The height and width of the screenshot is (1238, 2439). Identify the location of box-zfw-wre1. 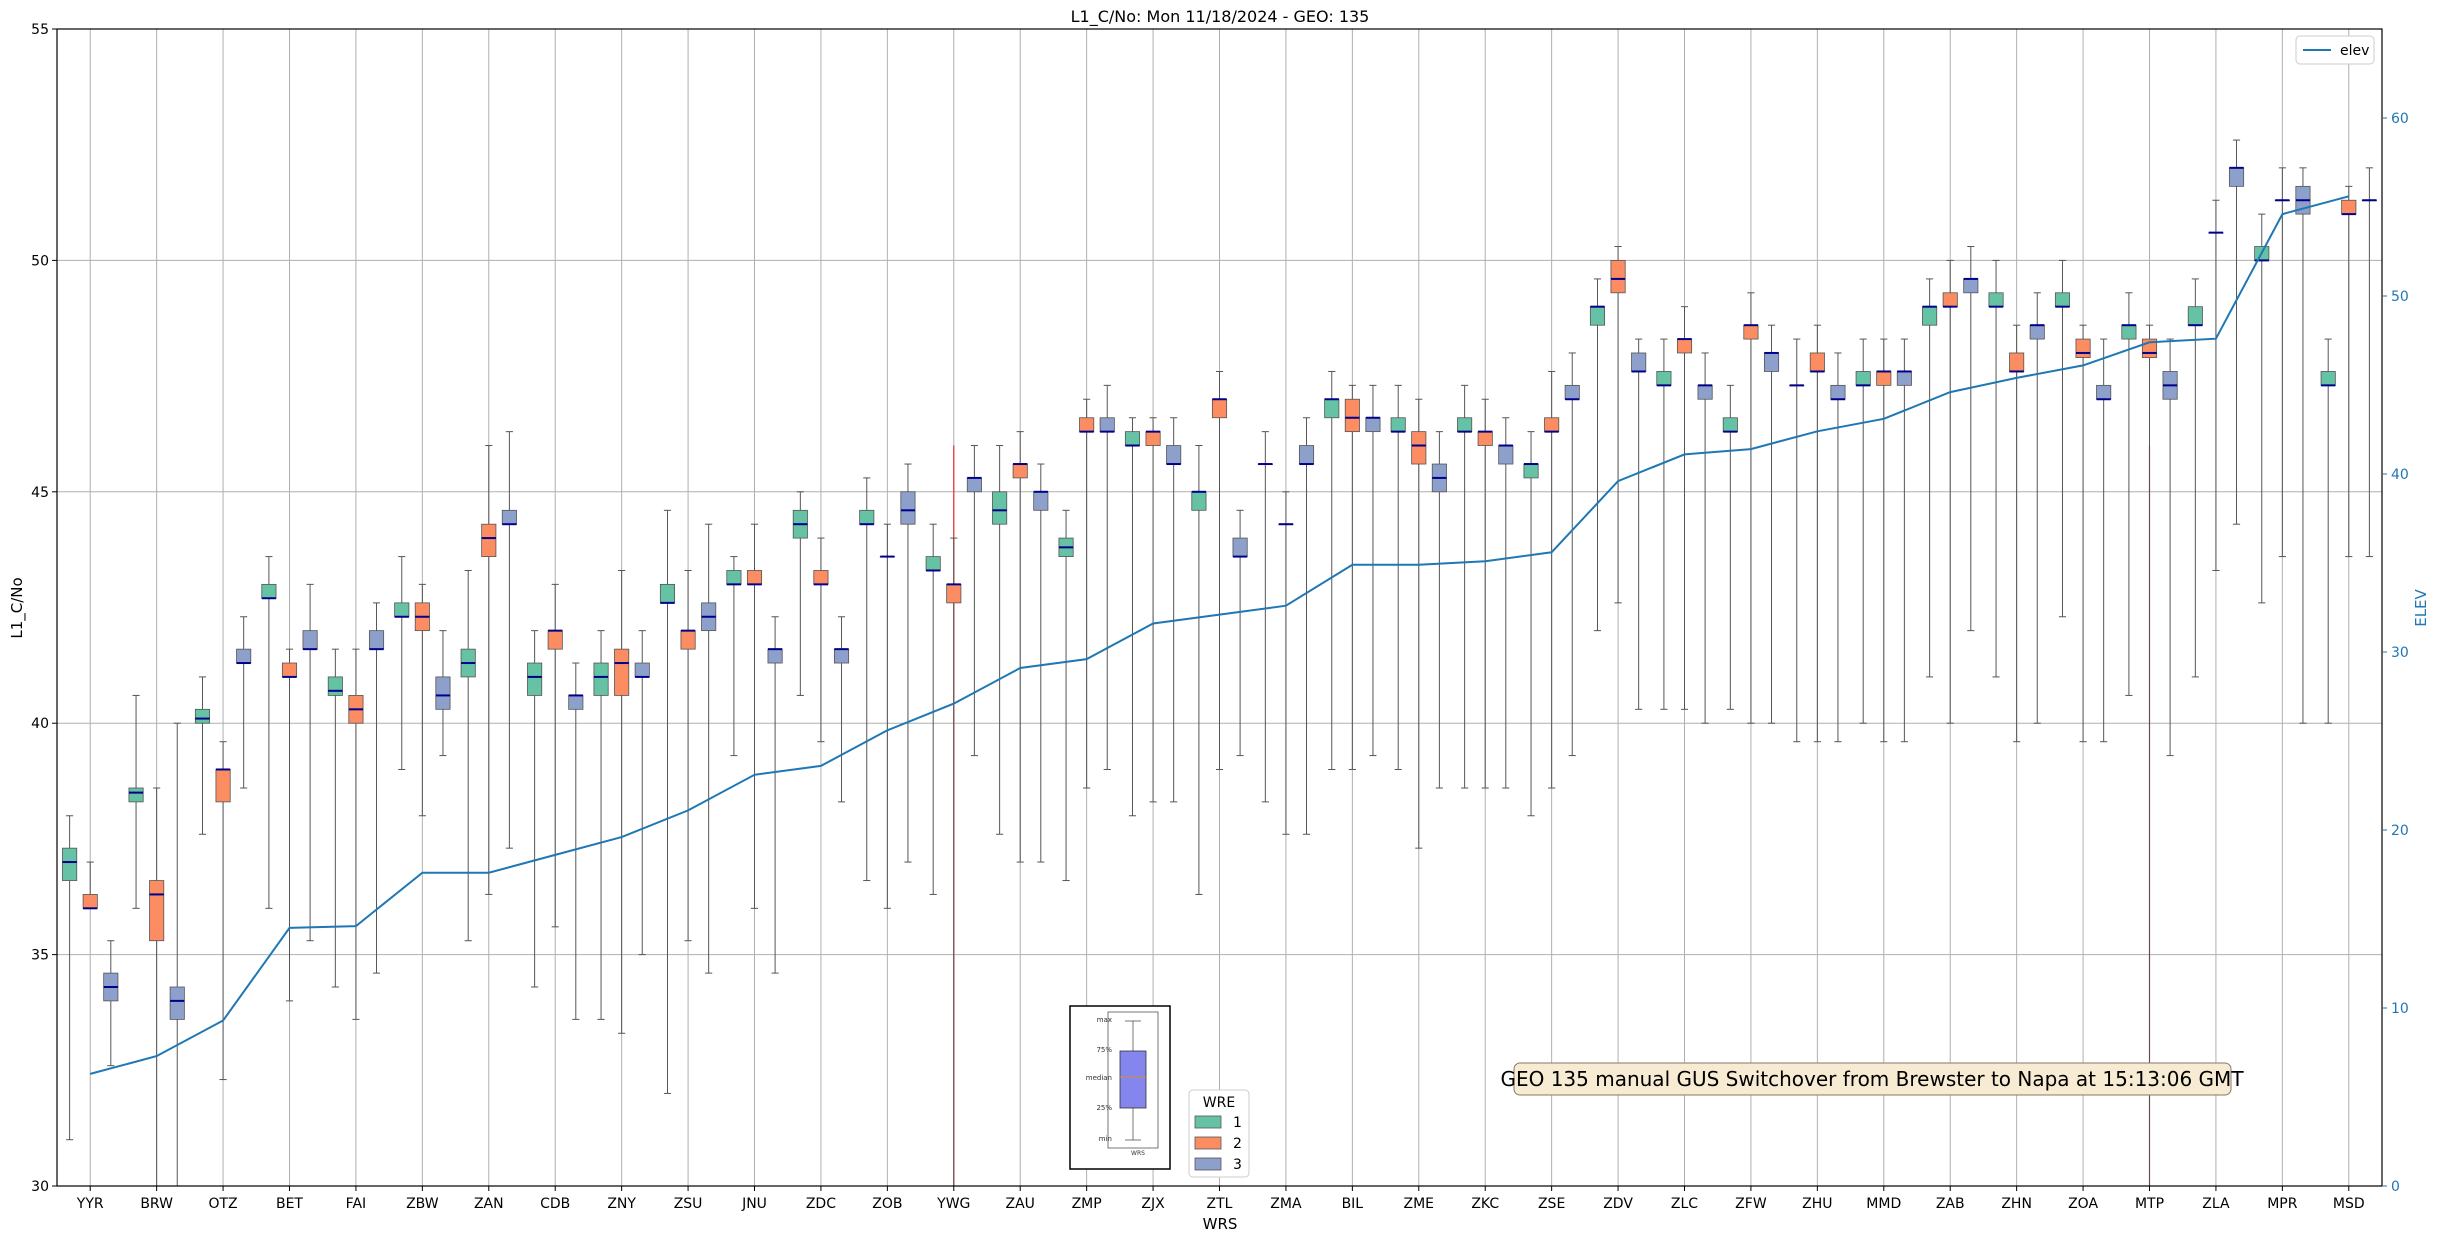
(1730, 547).